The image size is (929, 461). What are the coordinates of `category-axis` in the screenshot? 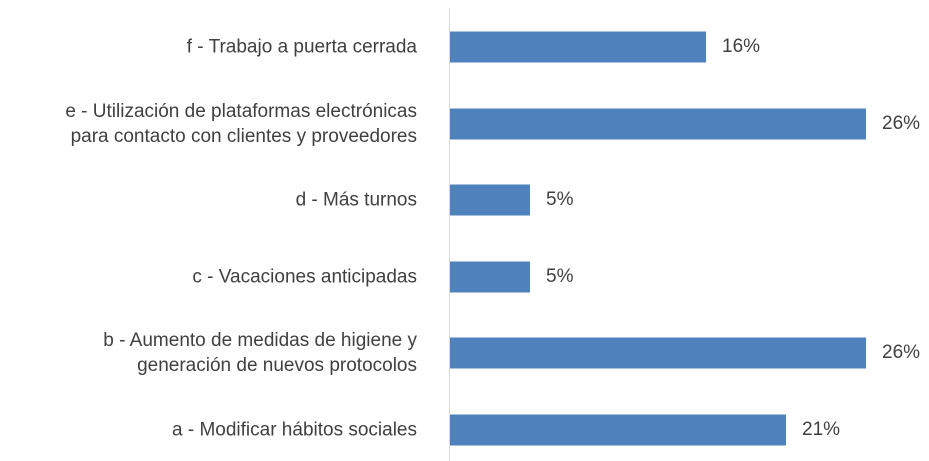 It's located at (449, 234).